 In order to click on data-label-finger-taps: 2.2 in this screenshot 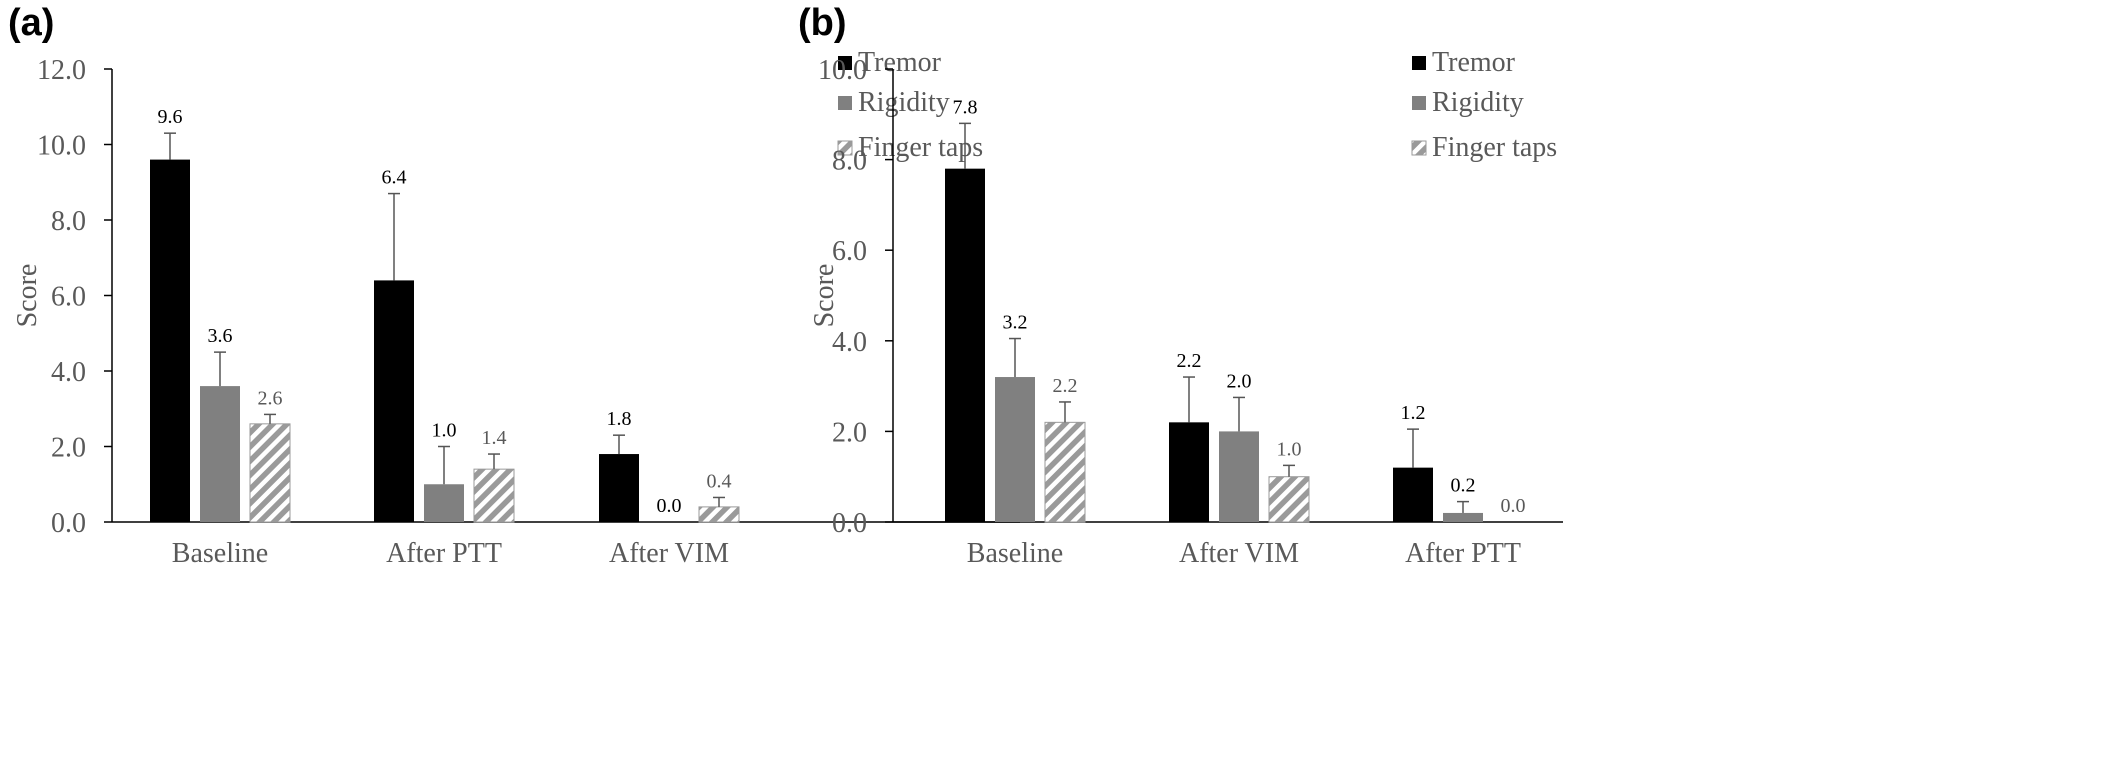, I will do `click(1065, 386)`.